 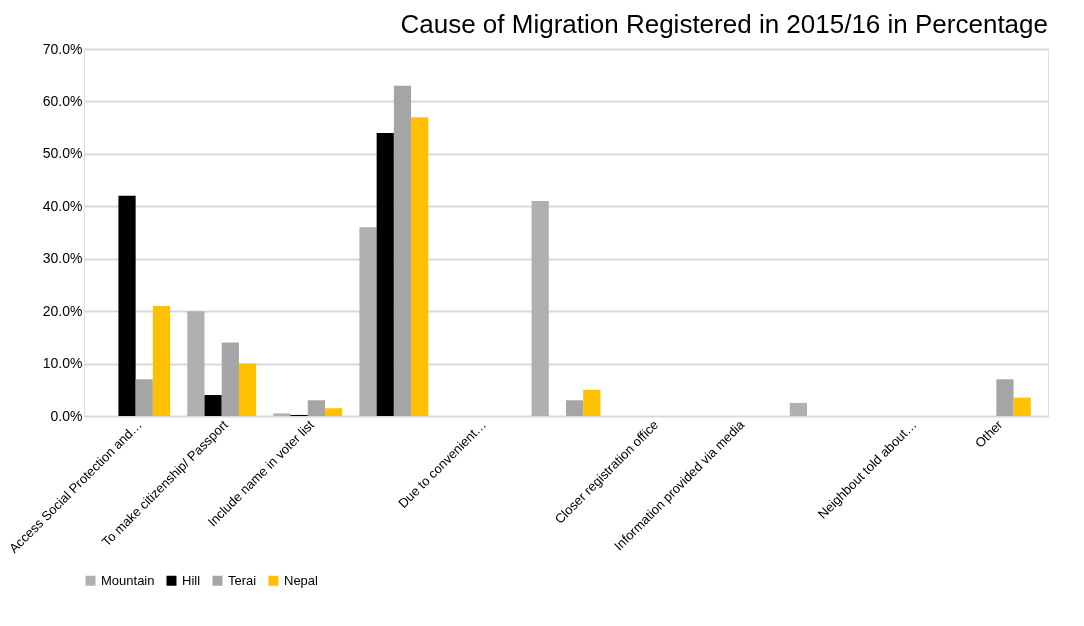 What do you see at coordinates (62, 363) in the screenshot?
I see `y-tick-label: 10.0%` at bounding box center [62, 363].